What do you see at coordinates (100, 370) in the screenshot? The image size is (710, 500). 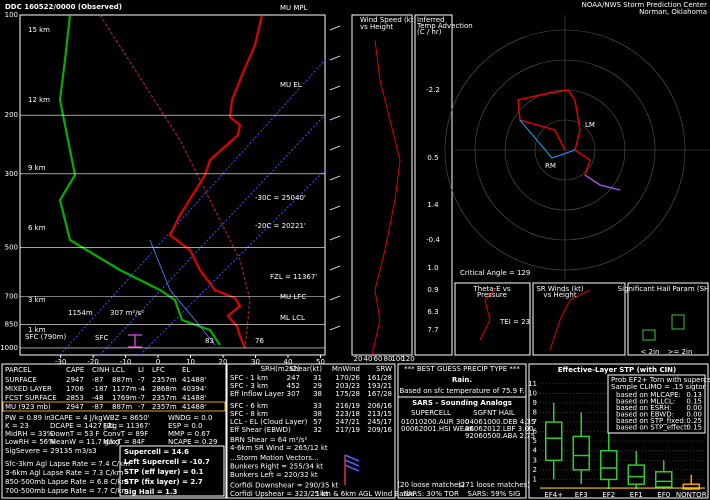 I see `table-header: CINH` at bounding box center [100, 370].